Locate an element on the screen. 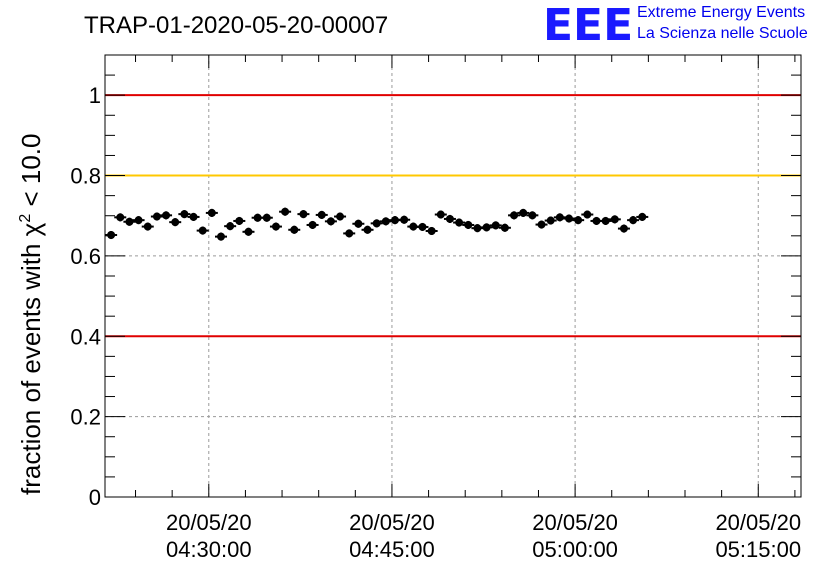  x-tick-label-time: 04:30:00 is located at coordinates (209, 549).